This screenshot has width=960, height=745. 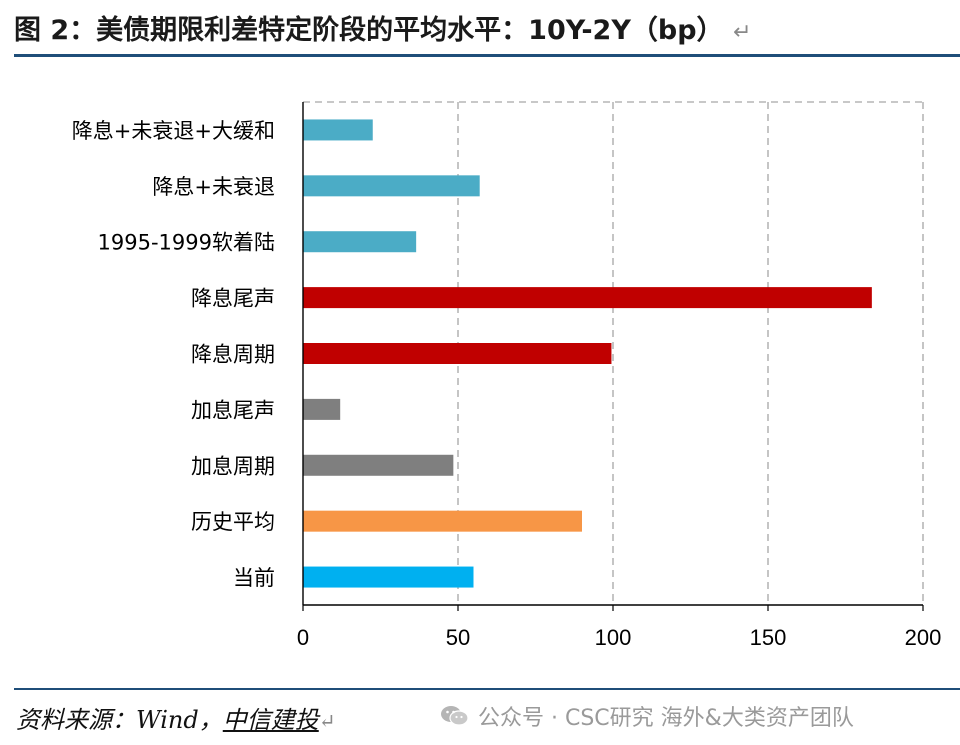 What do you see at coordinates (173, 131) in the screenshot?
I see `category-label: 降息+未衰退+大缓和` at bounding box center [173, 131].